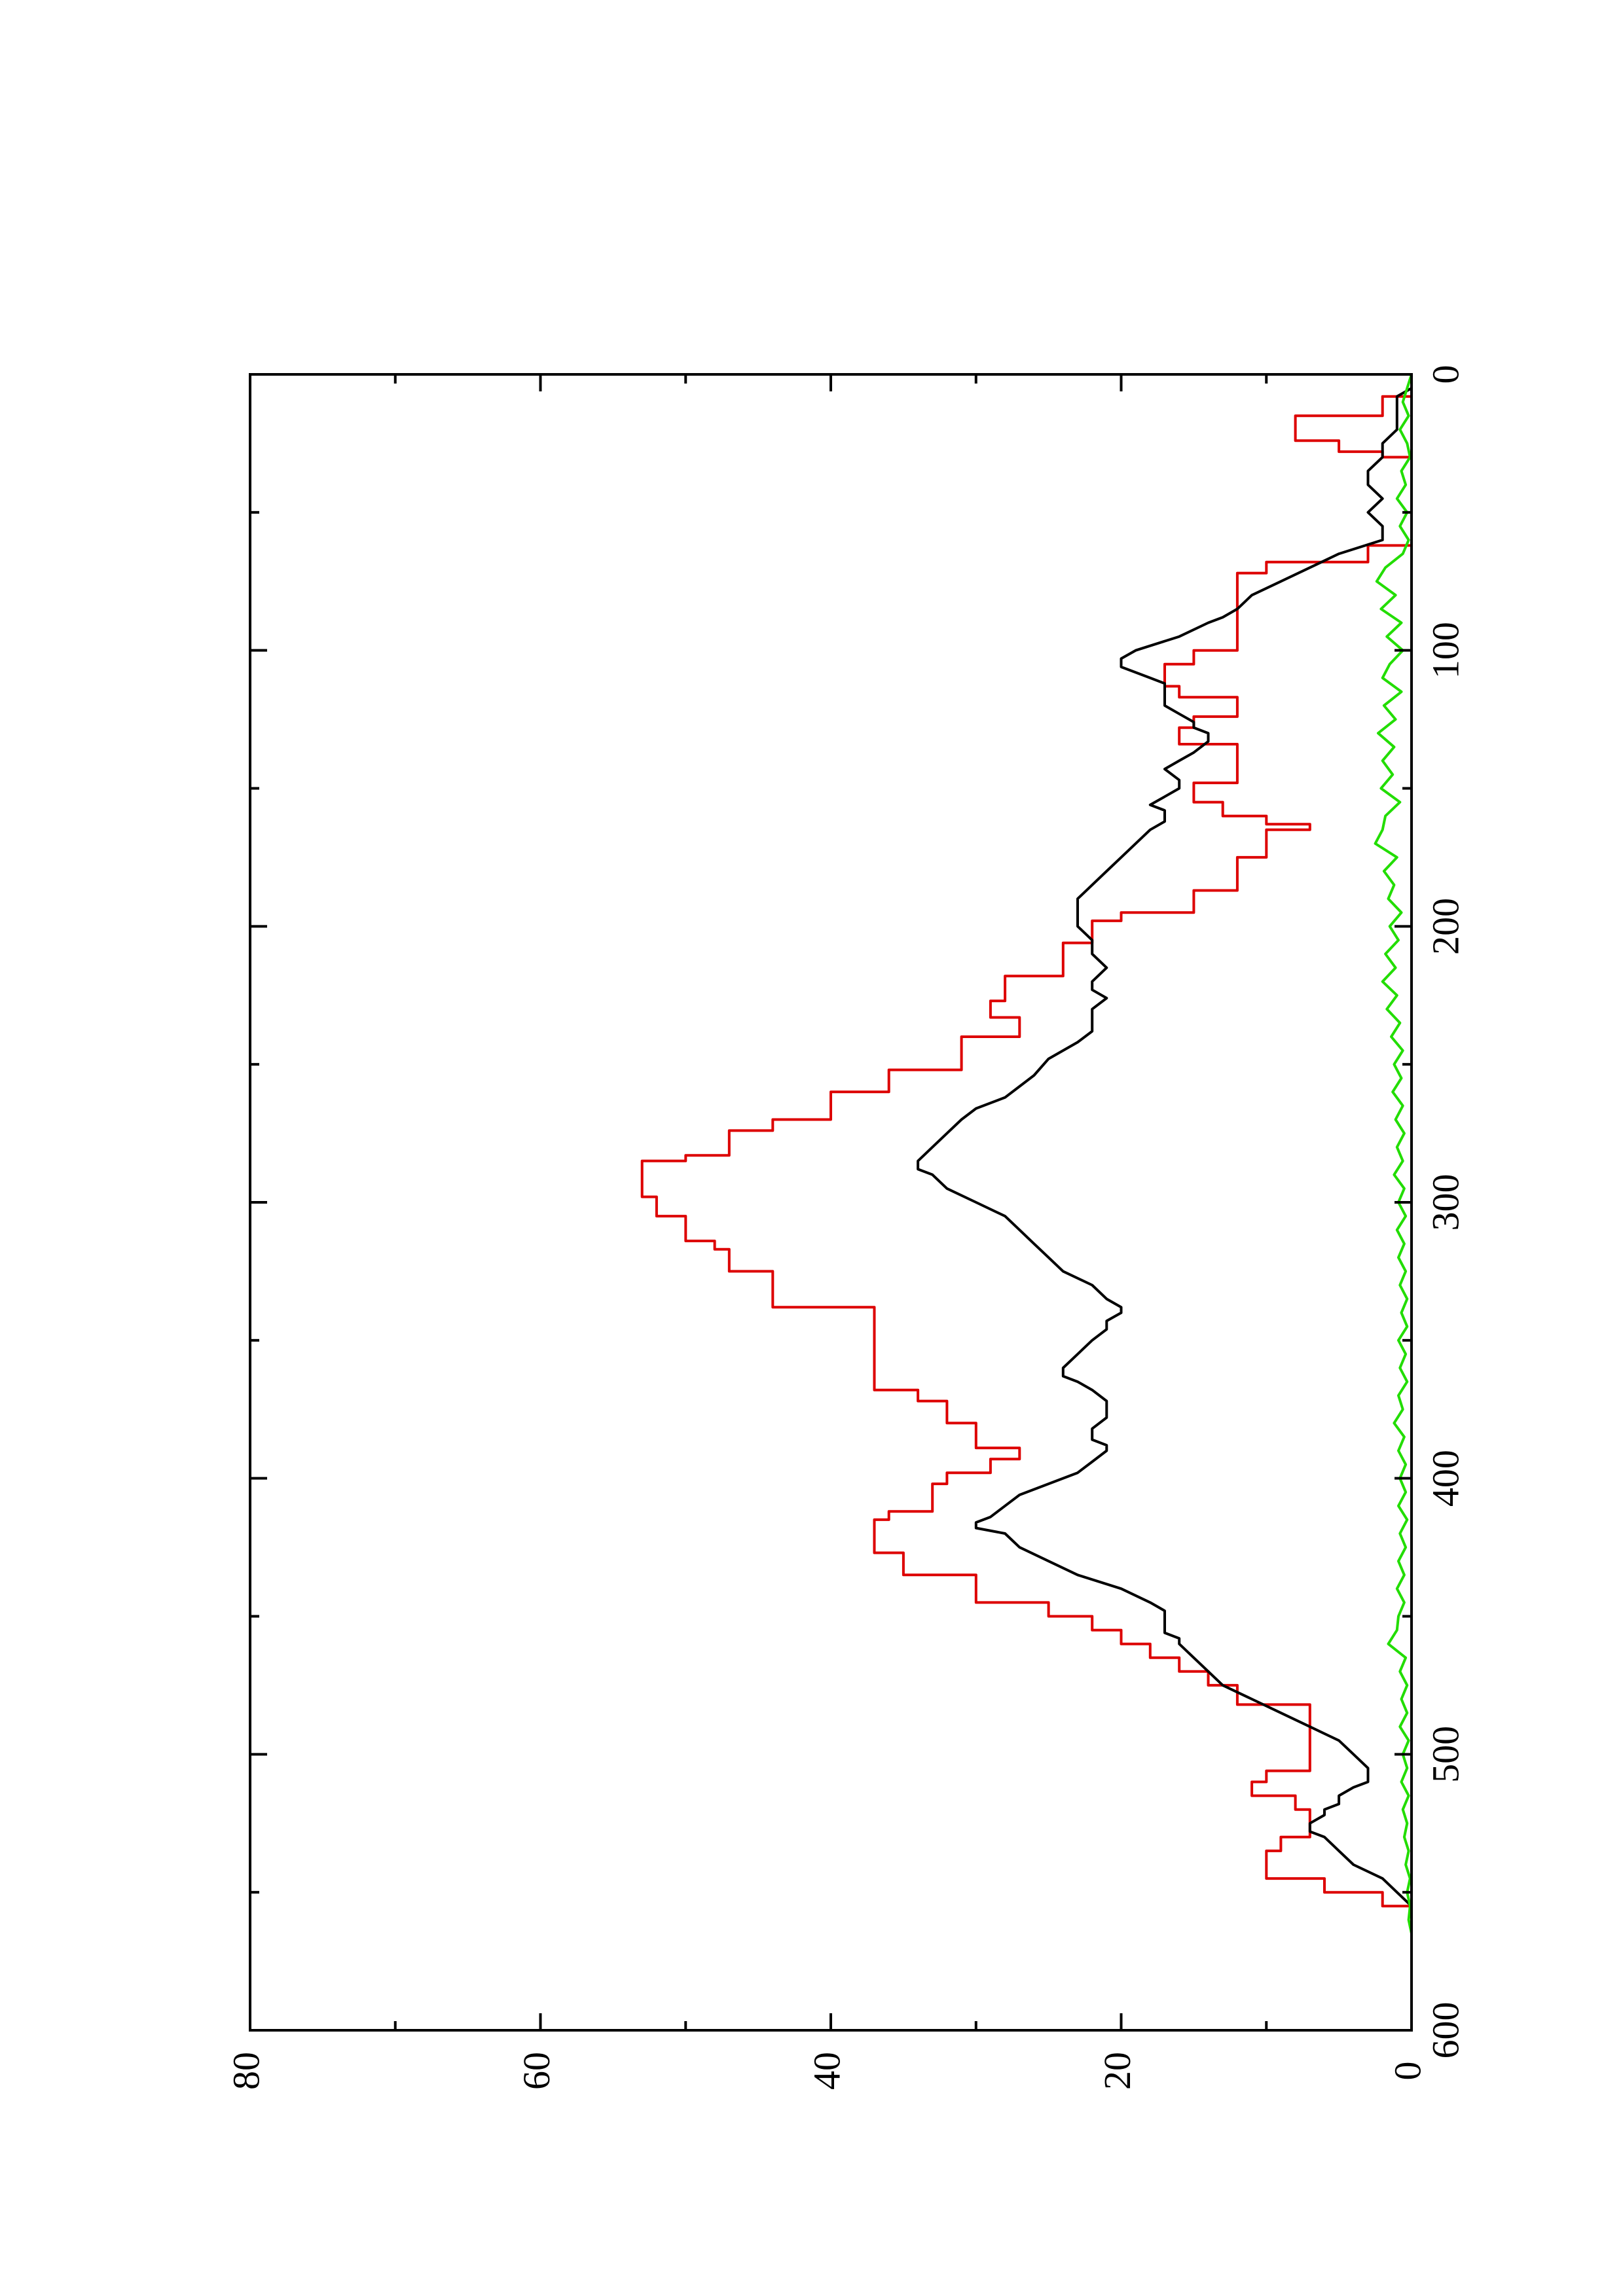 This screenshot has height=2296, width=1623. Describe the element at coordinates (246, 2071) in the screenshot. I see `y-tick-label: 80` at that location.